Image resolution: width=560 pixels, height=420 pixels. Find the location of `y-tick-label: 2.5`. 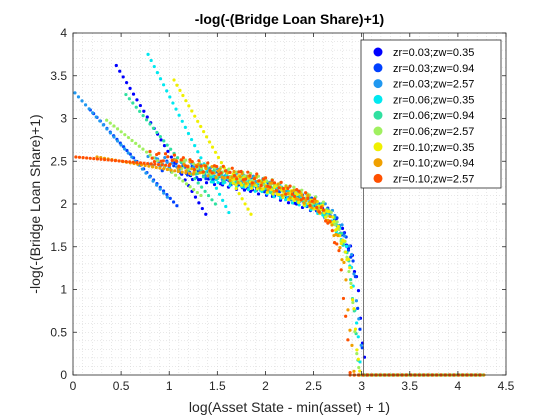

y-tick-label: 2.5 is located at coordinates (58, 161).